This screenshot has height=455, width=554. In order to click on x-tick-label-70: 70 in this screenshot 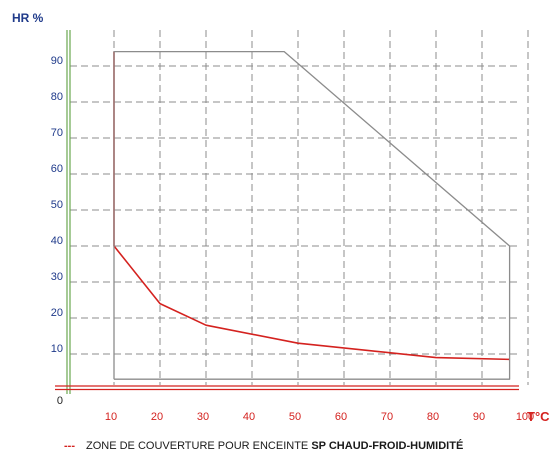, I will do `click(387, 417)`.